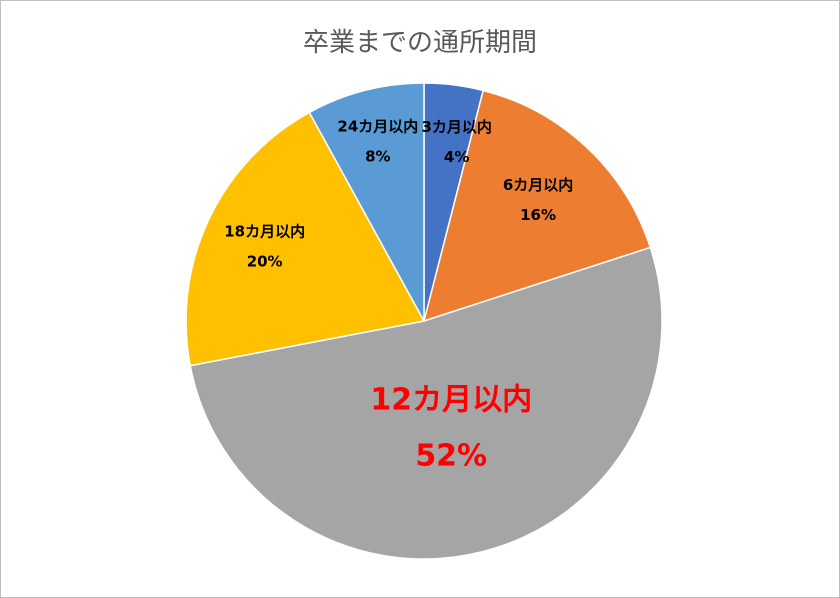 The height and width of the screenshot is (598, 840). What do you see at coordinates (377, 156) in the screenshot?
I see `slice-value-5: 8%` at bounding box center [377, 156].